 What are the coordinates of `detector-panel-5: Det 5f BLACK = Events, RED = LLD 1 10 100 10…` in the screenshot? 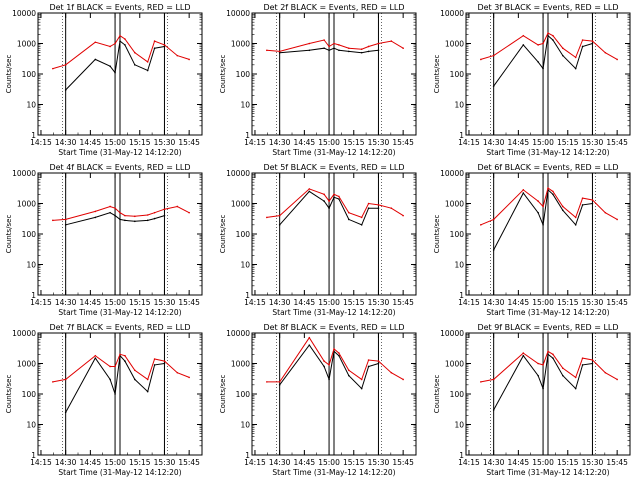 It's located at (318, 240).